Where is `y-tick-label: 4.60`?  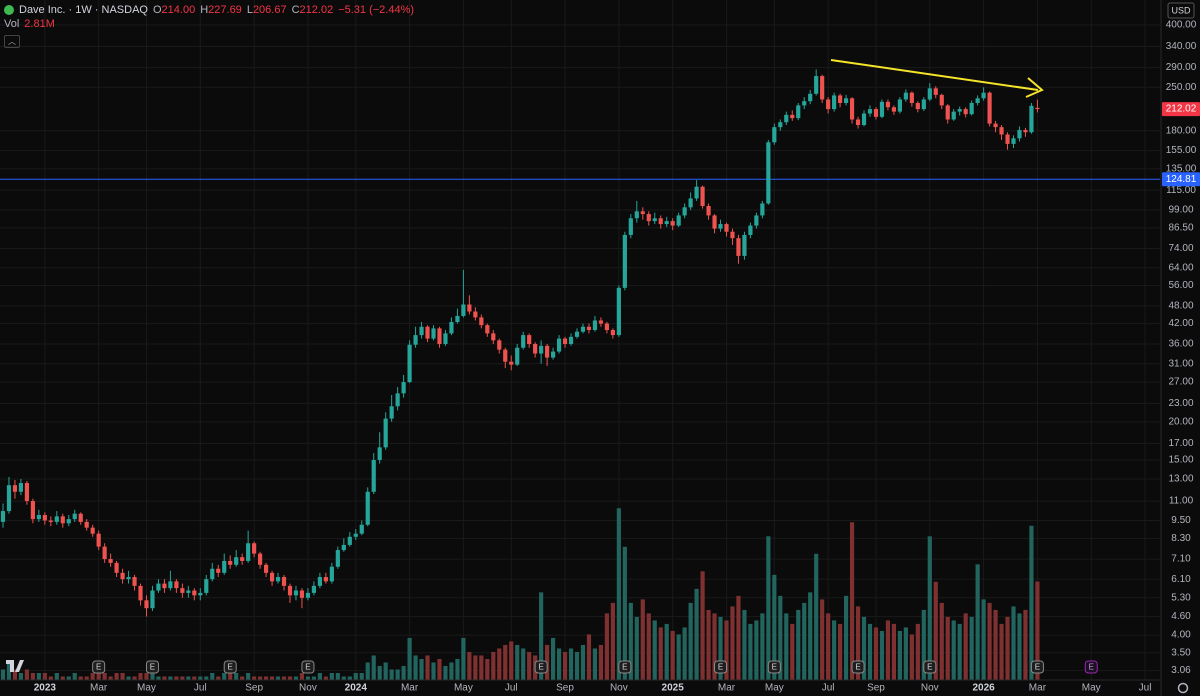
y-tick-label: 4.60 is located at coordinates (1181, 616).